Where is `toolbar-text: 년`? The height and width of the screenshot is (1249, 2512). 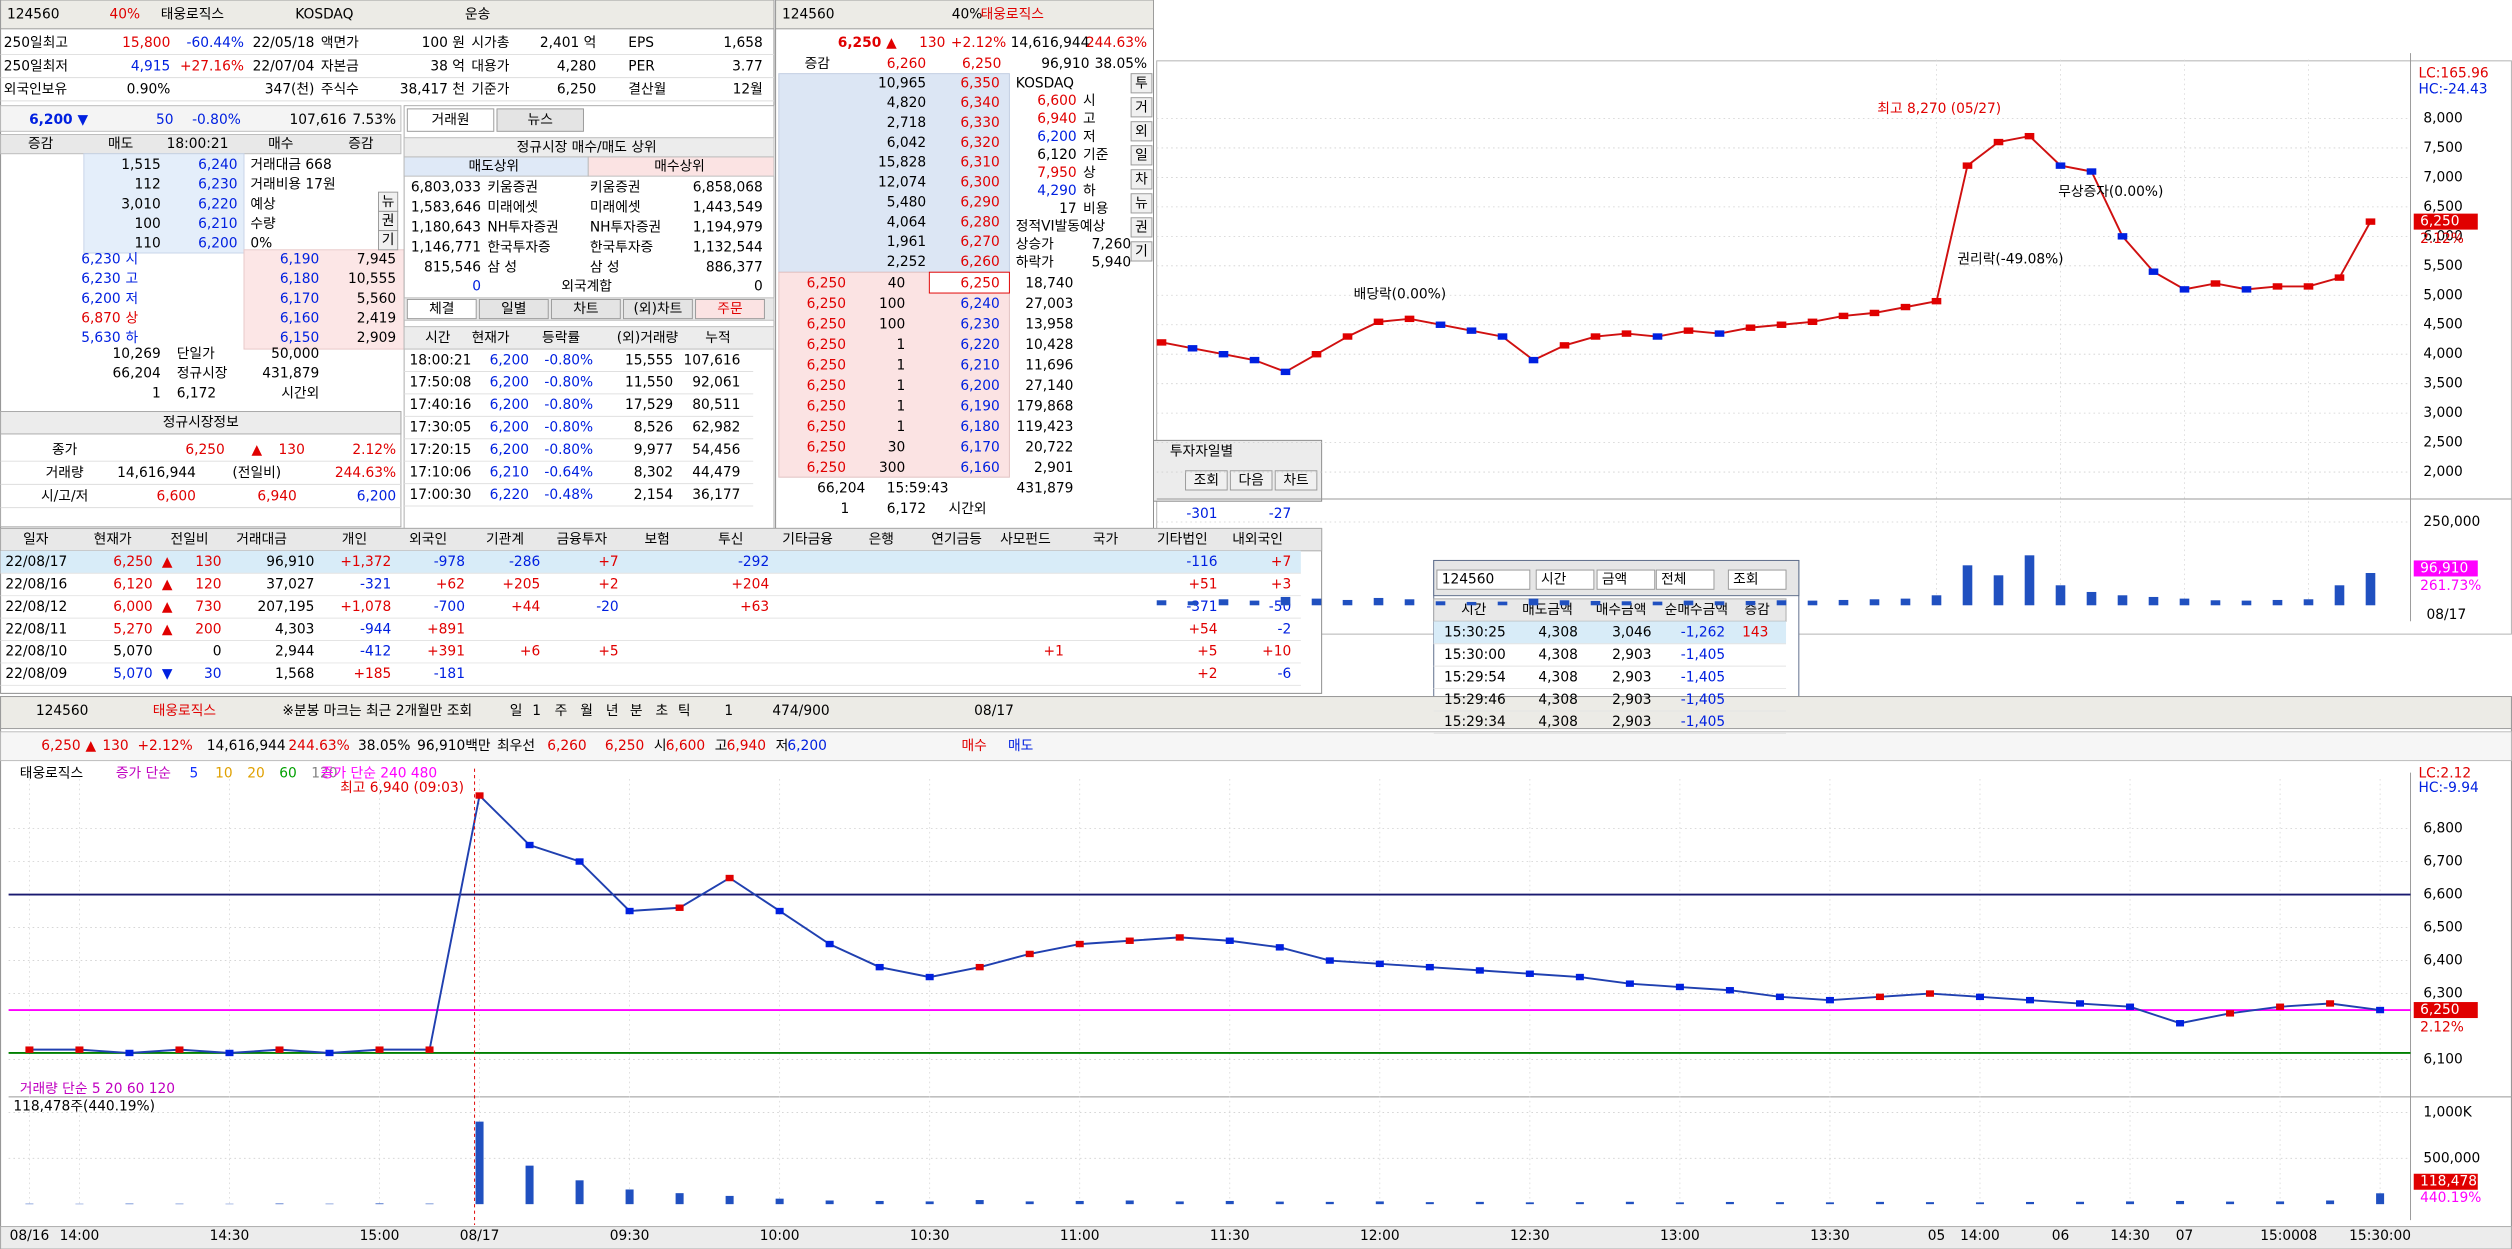
toolbar-text: 년 is located at coordinates (612, 711).